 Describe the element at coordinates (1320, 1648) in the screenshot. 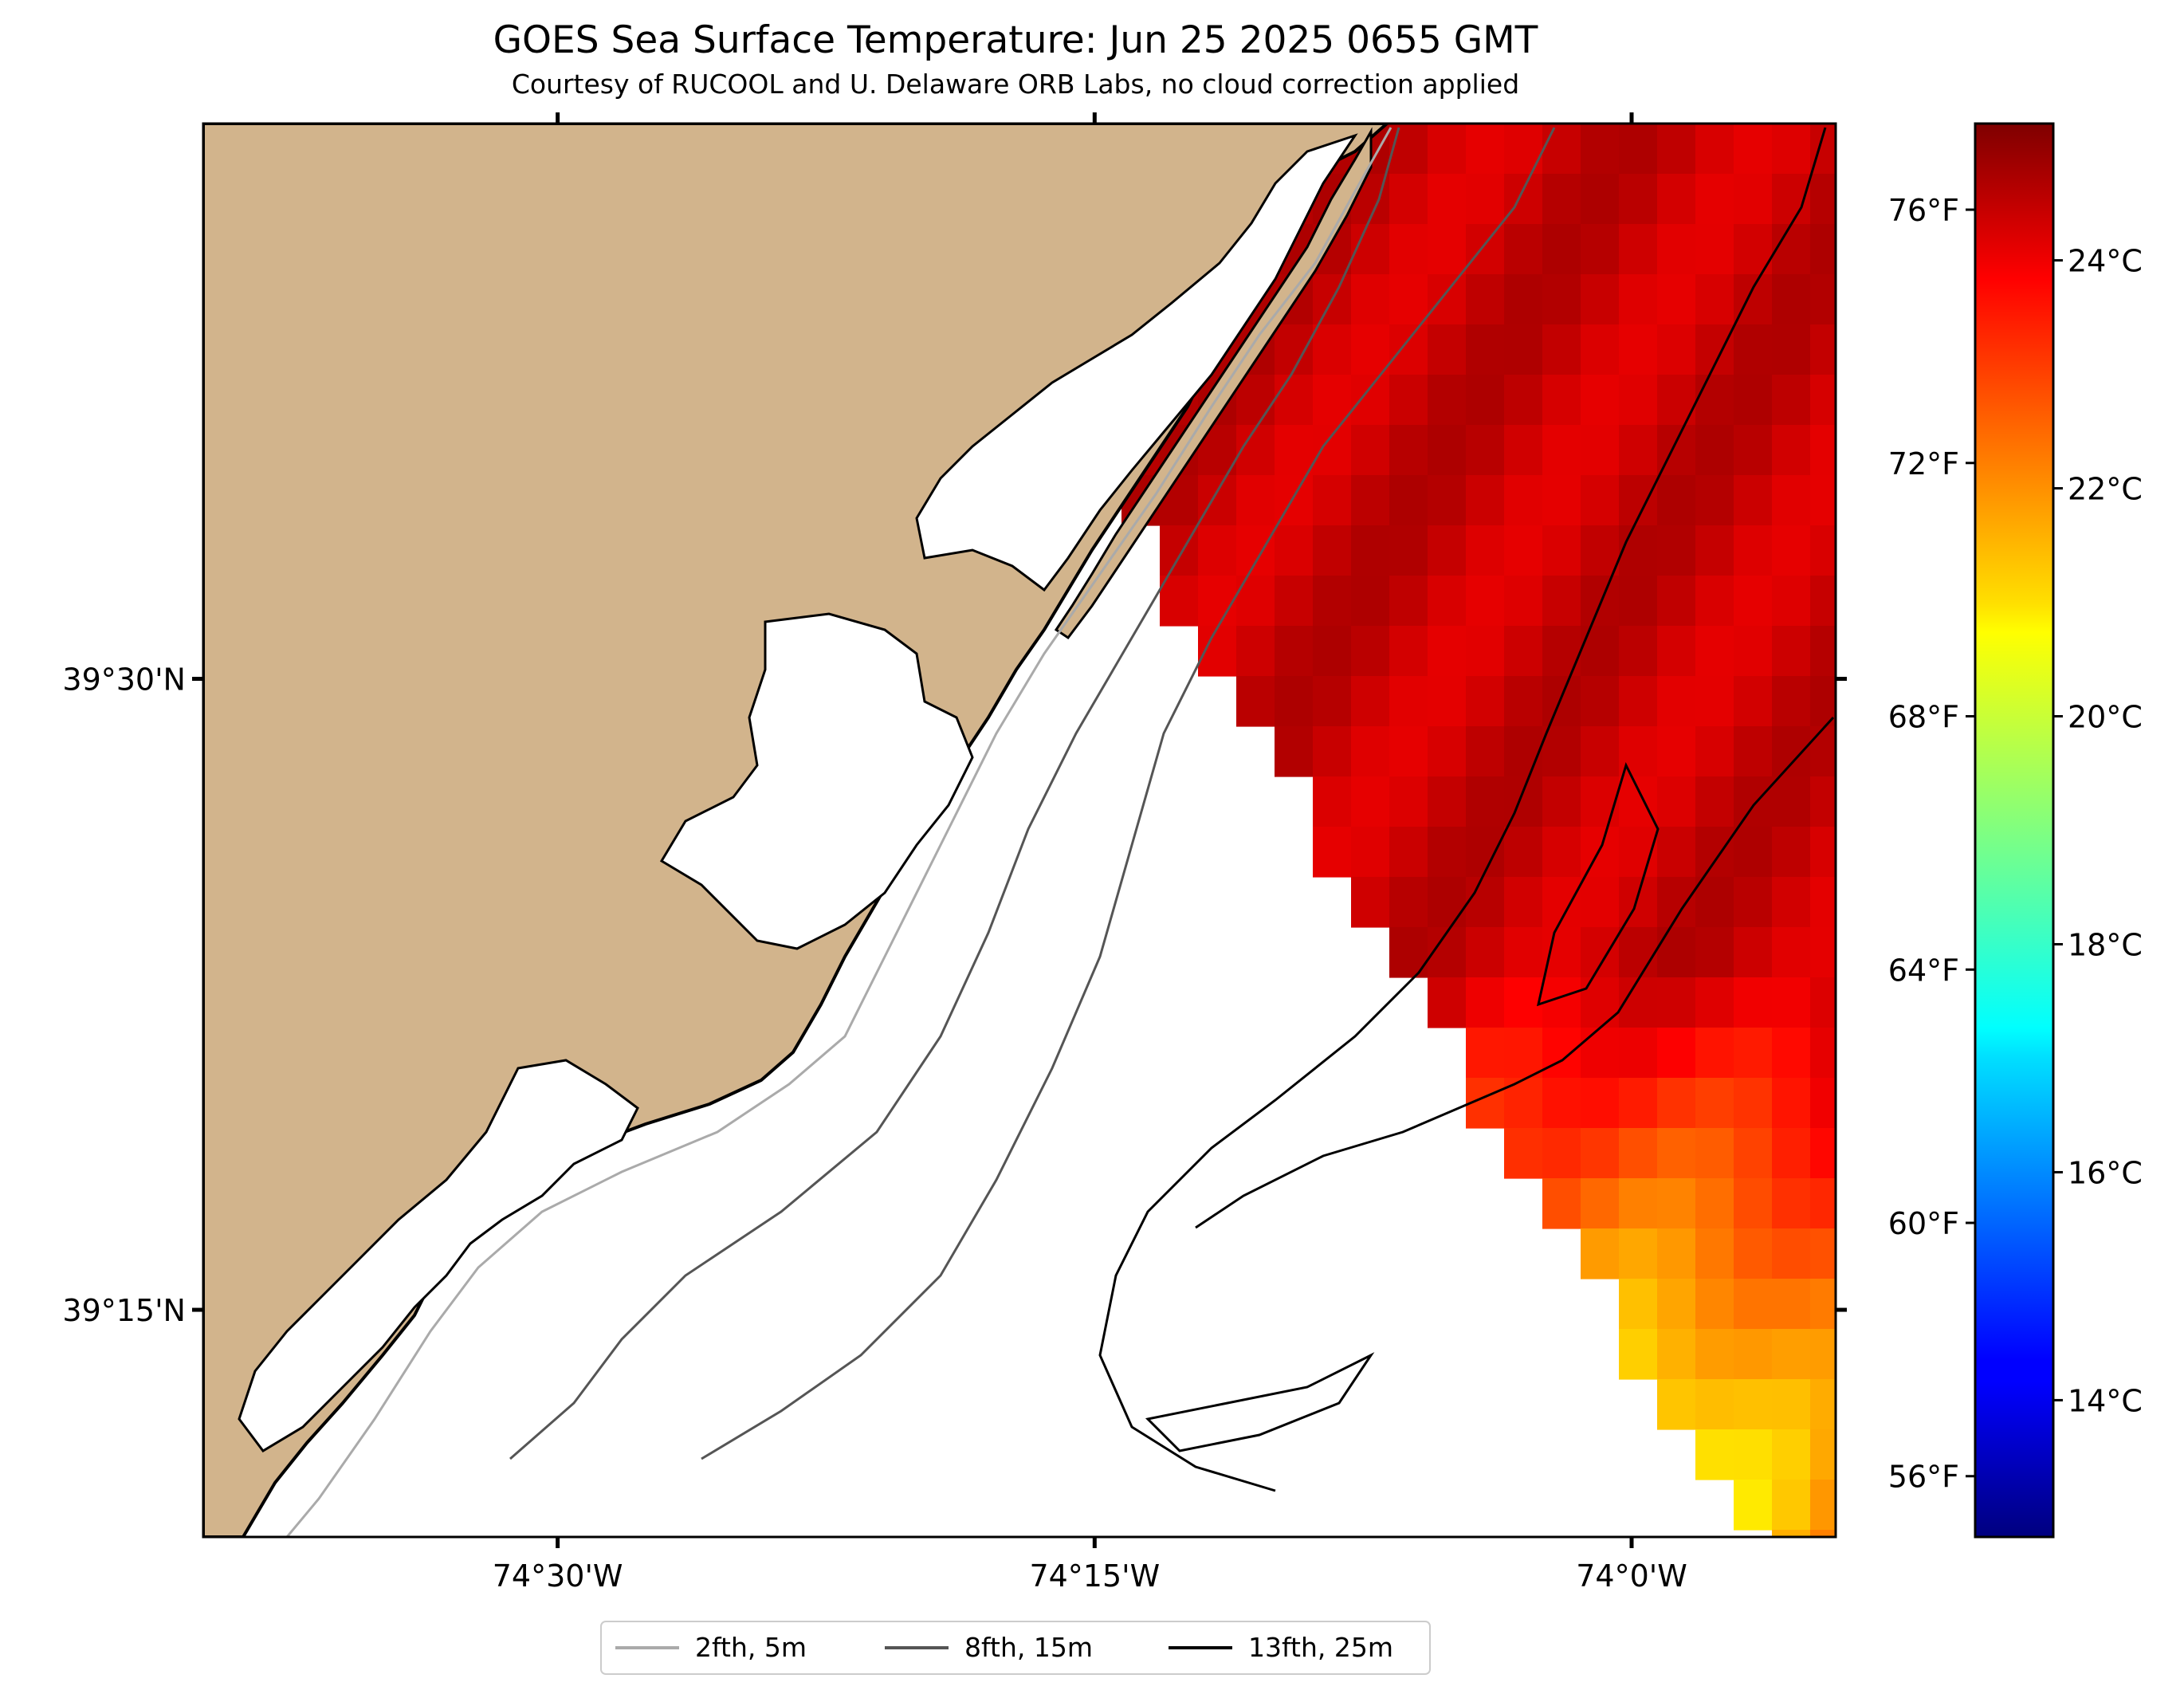

I see `legend-label-13fth: 13fth, 25m` at that location.